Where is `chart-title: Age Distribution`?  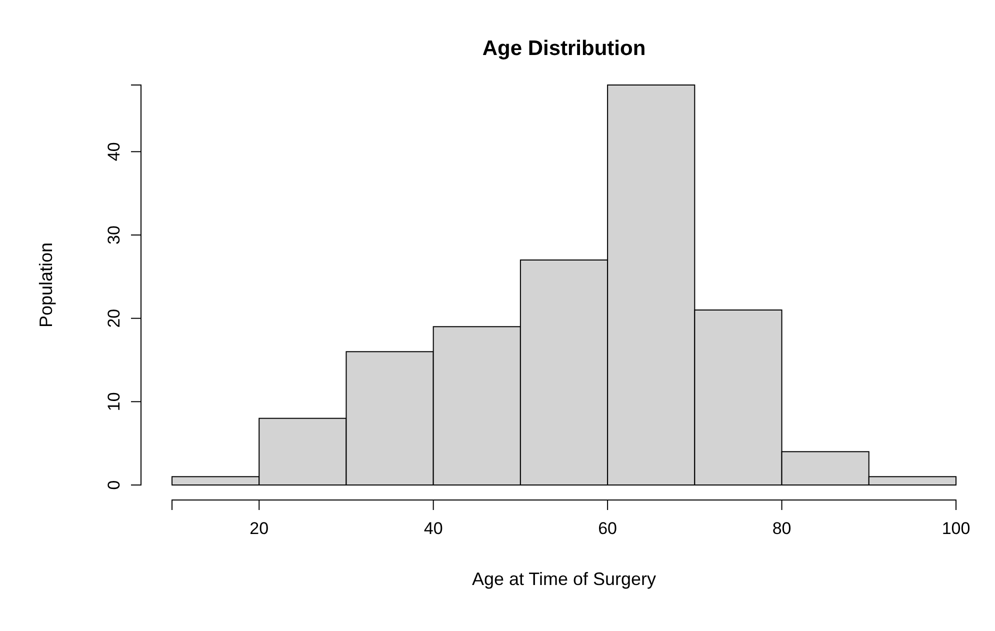 chart-title: Age Distribution is located at coordinates (564, 48).